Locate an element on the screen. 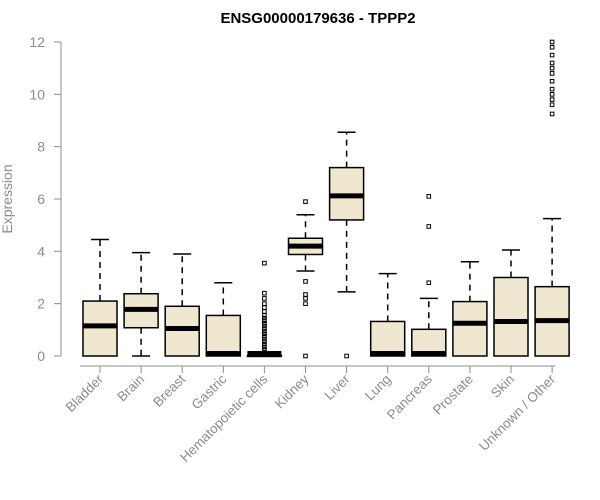  x-tick-label: Skin is located at coordinates (502, 386).